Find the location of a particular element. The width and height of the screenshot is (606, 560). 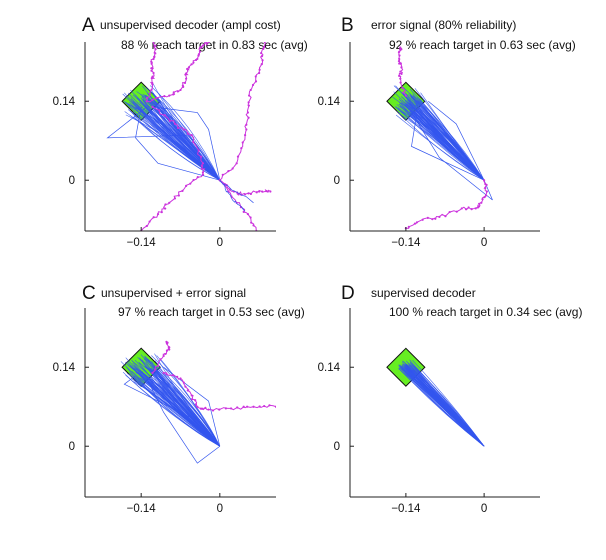

y-tick-label: 0.14 is located at coordinates (329, 368).